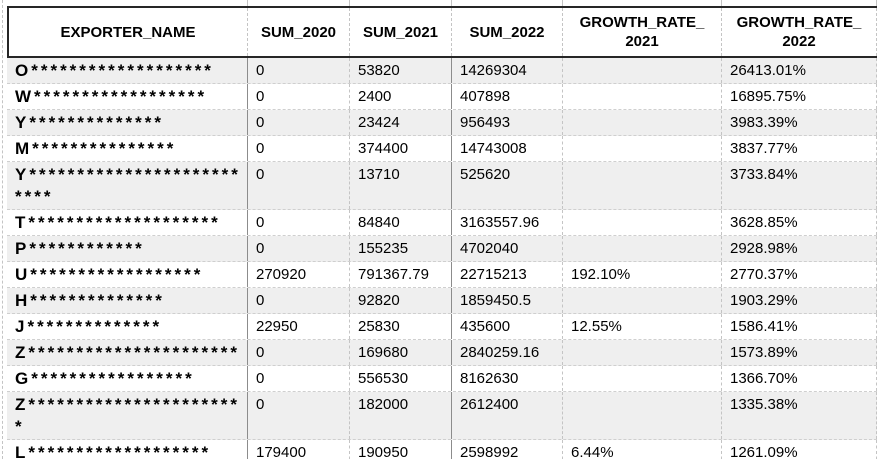  What do you see at coordinates (401, 122) in the screenshot?
I see `cell-sum-2021: 23424` at bounding box center [401, 122].